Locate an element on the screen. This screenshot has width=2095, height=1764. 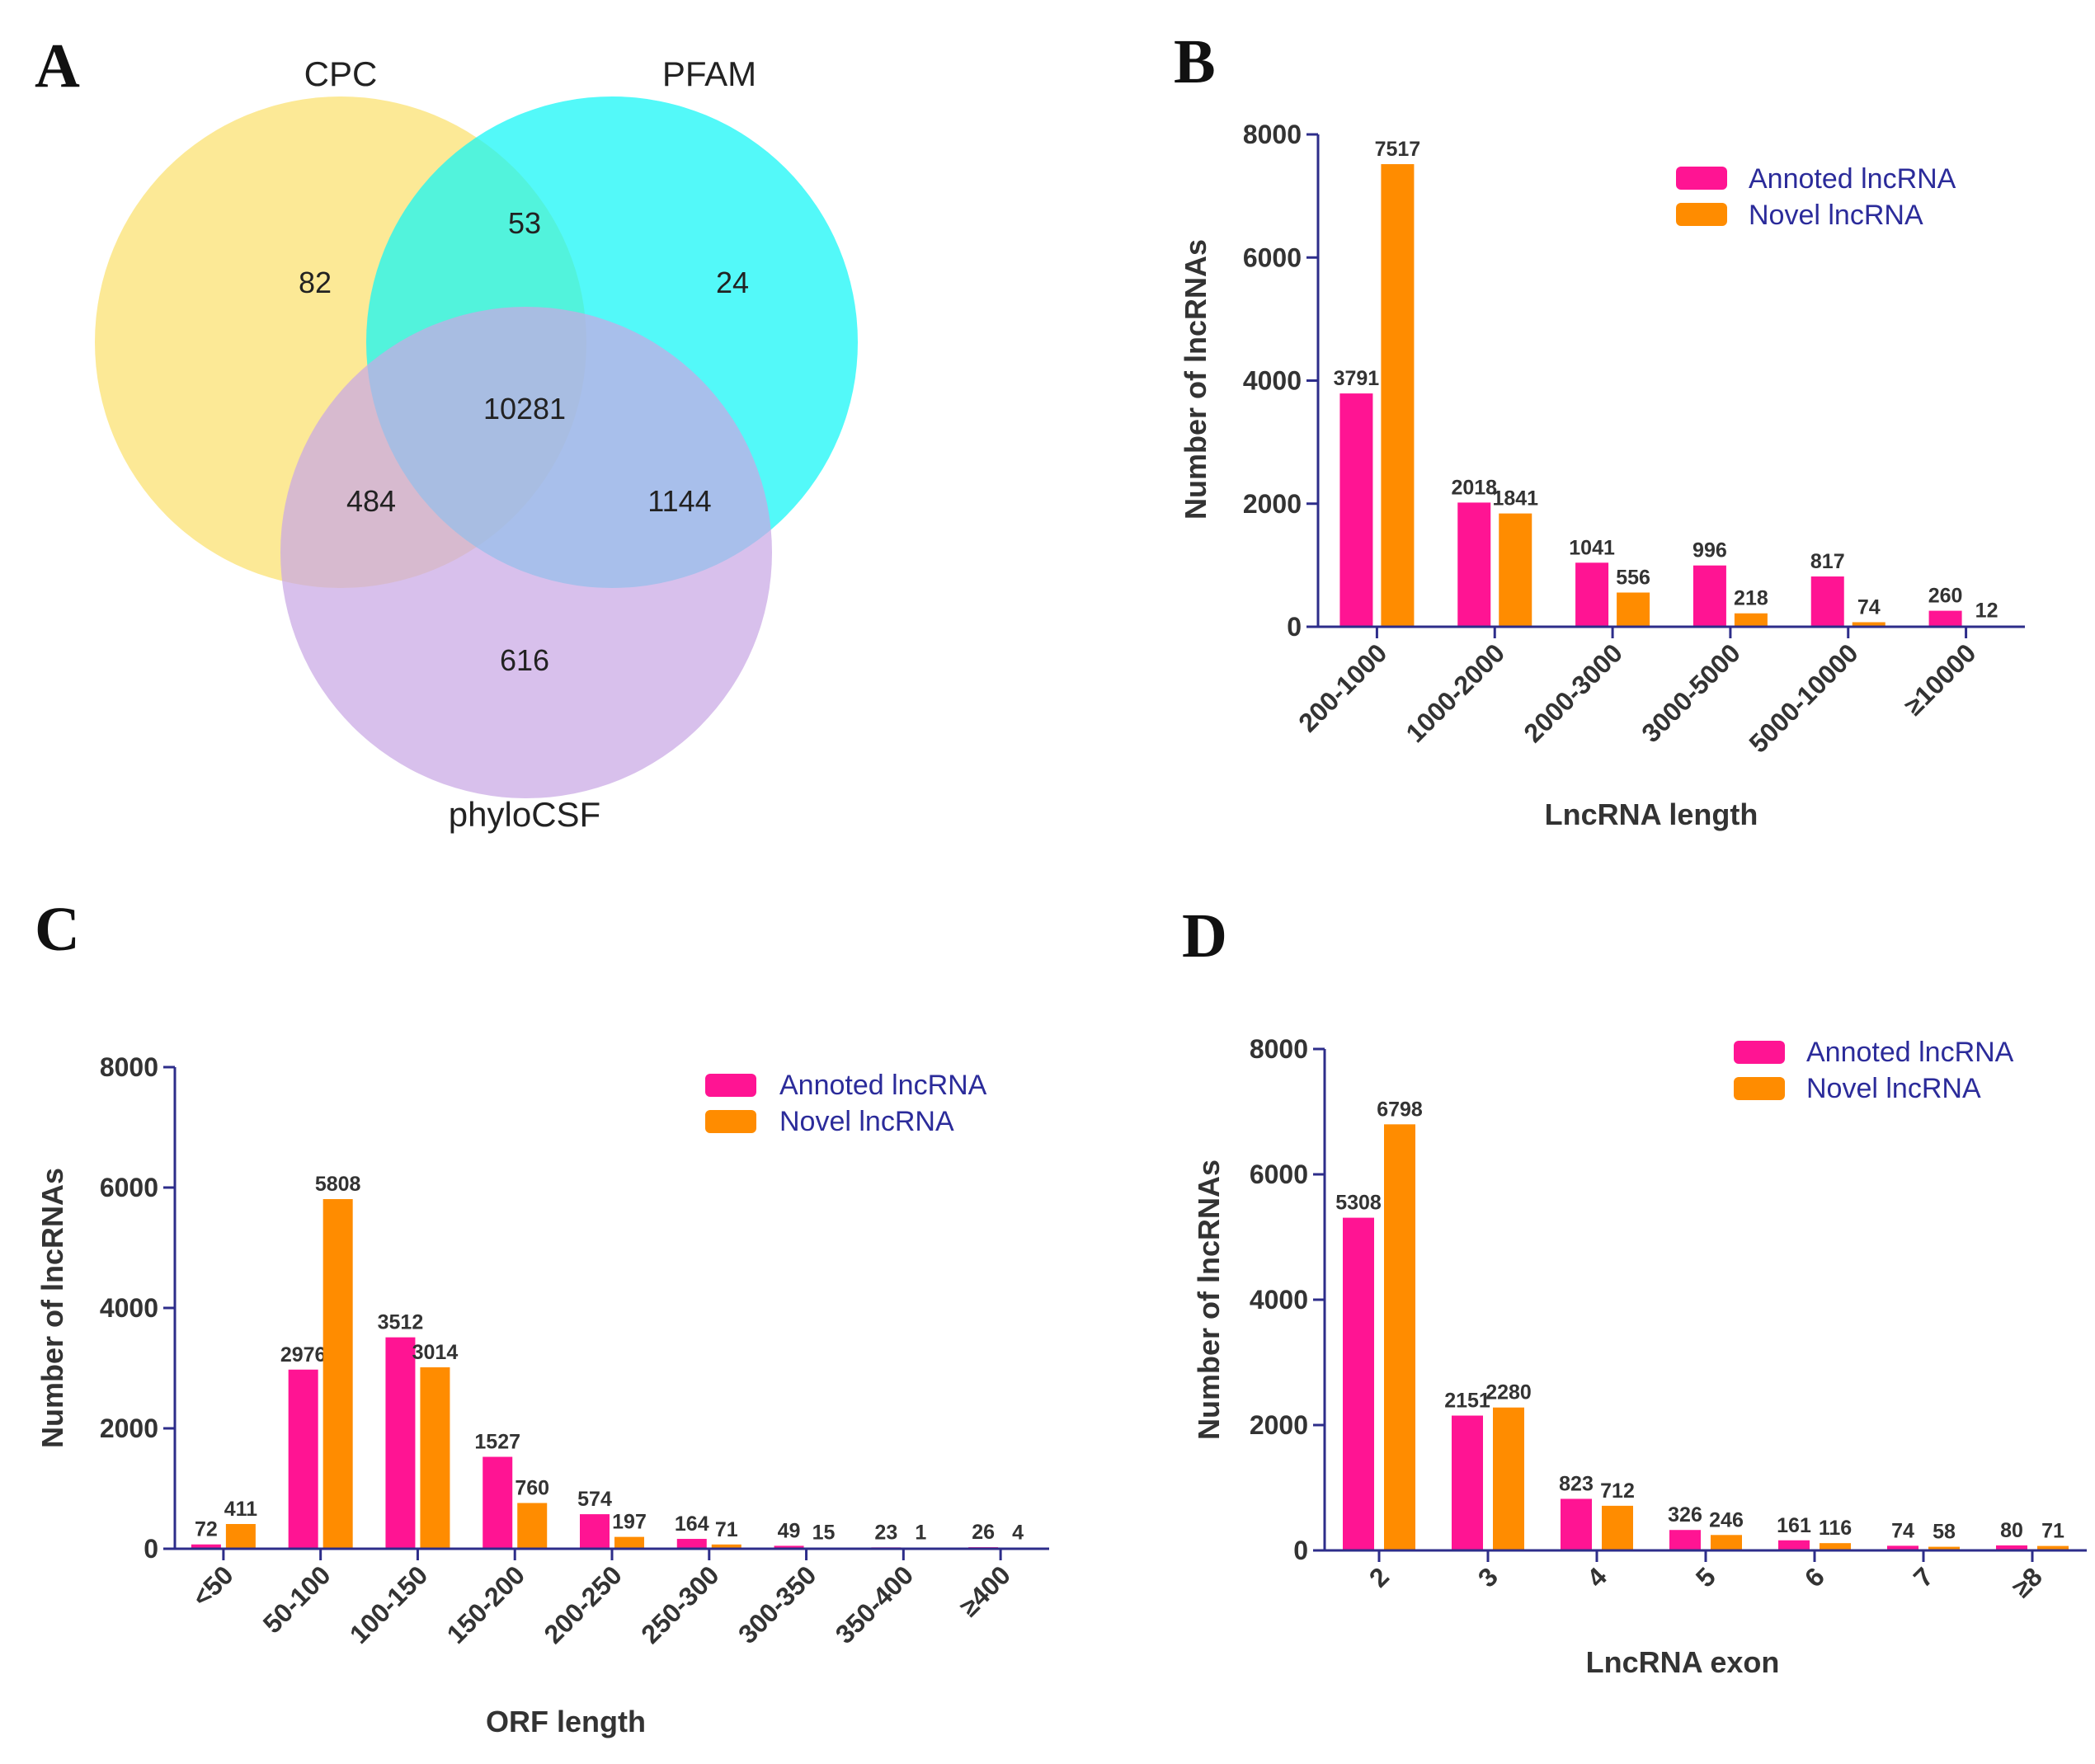
data-label-annoted: 2151 is located at coordinates (1467, 1401).